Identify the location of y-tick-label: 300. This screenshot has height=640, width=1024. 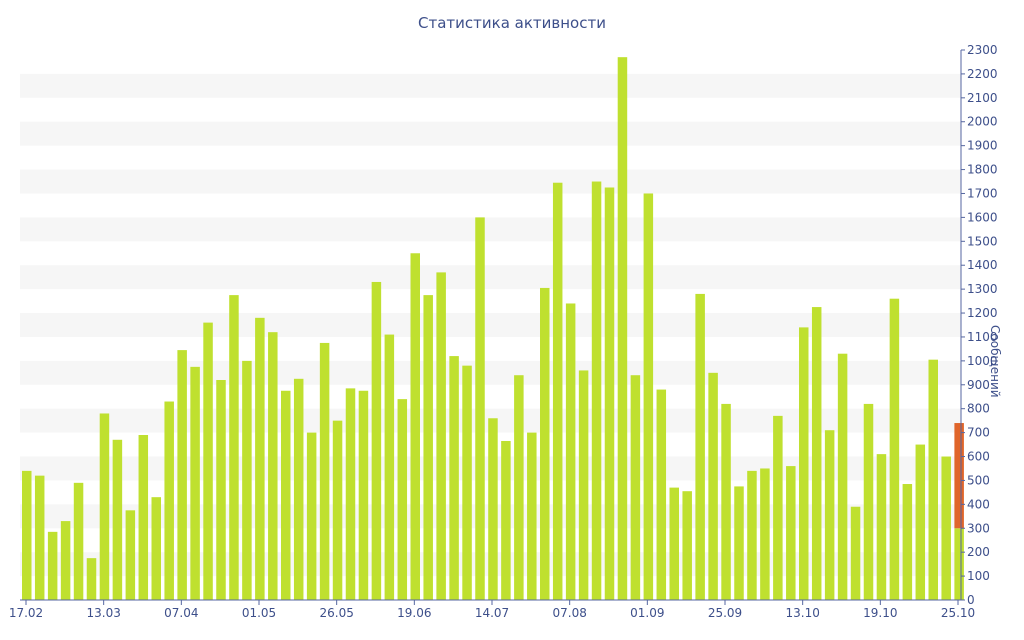
(978, 528).